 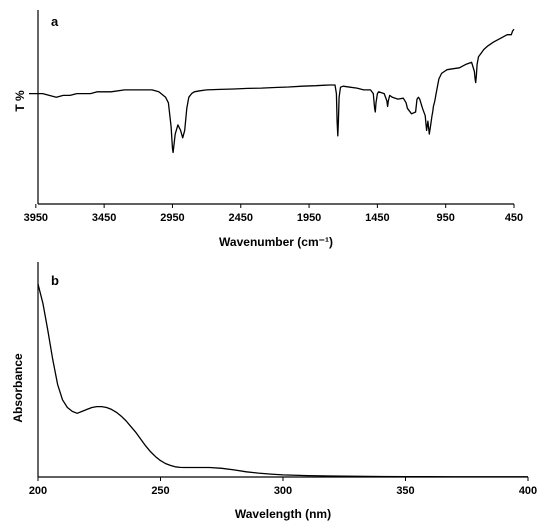 I want to click on panel-b-x-tick-label: 400, so click(x=528, y=491).